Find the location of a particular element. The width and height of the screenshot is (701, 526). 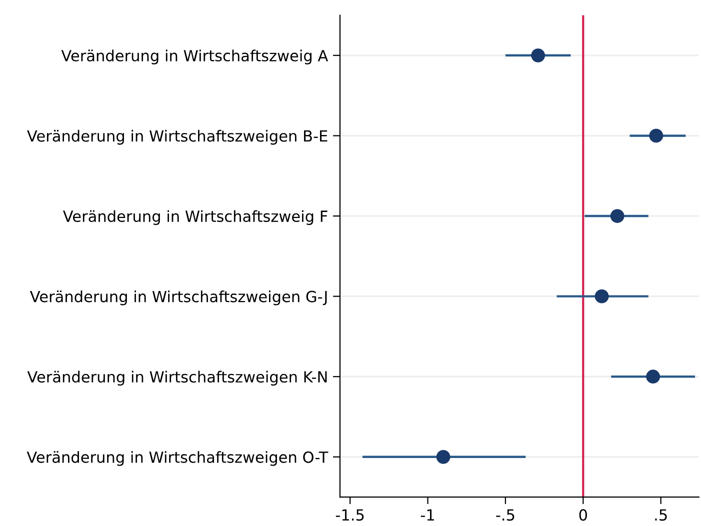

x-tick-label: -1.5 is located at coordinates (350, 515).